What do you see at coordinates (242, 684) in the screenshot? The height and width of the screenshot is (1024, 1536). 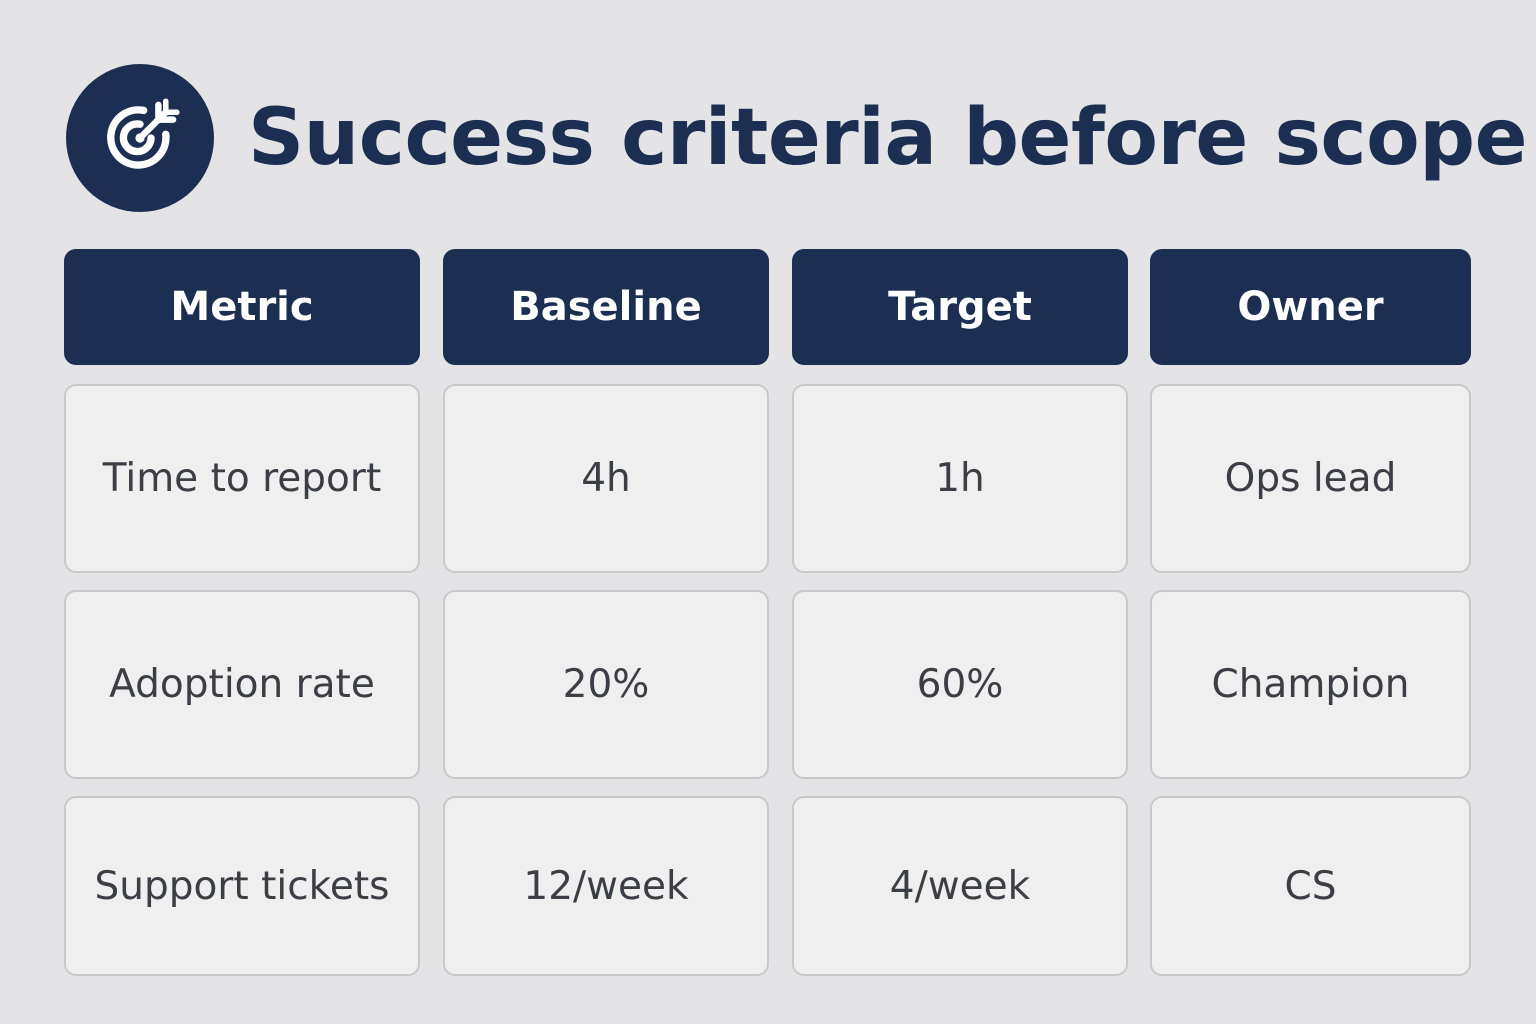 I see `cell-metric: Adoption rate` at bounding box center [242, 684].